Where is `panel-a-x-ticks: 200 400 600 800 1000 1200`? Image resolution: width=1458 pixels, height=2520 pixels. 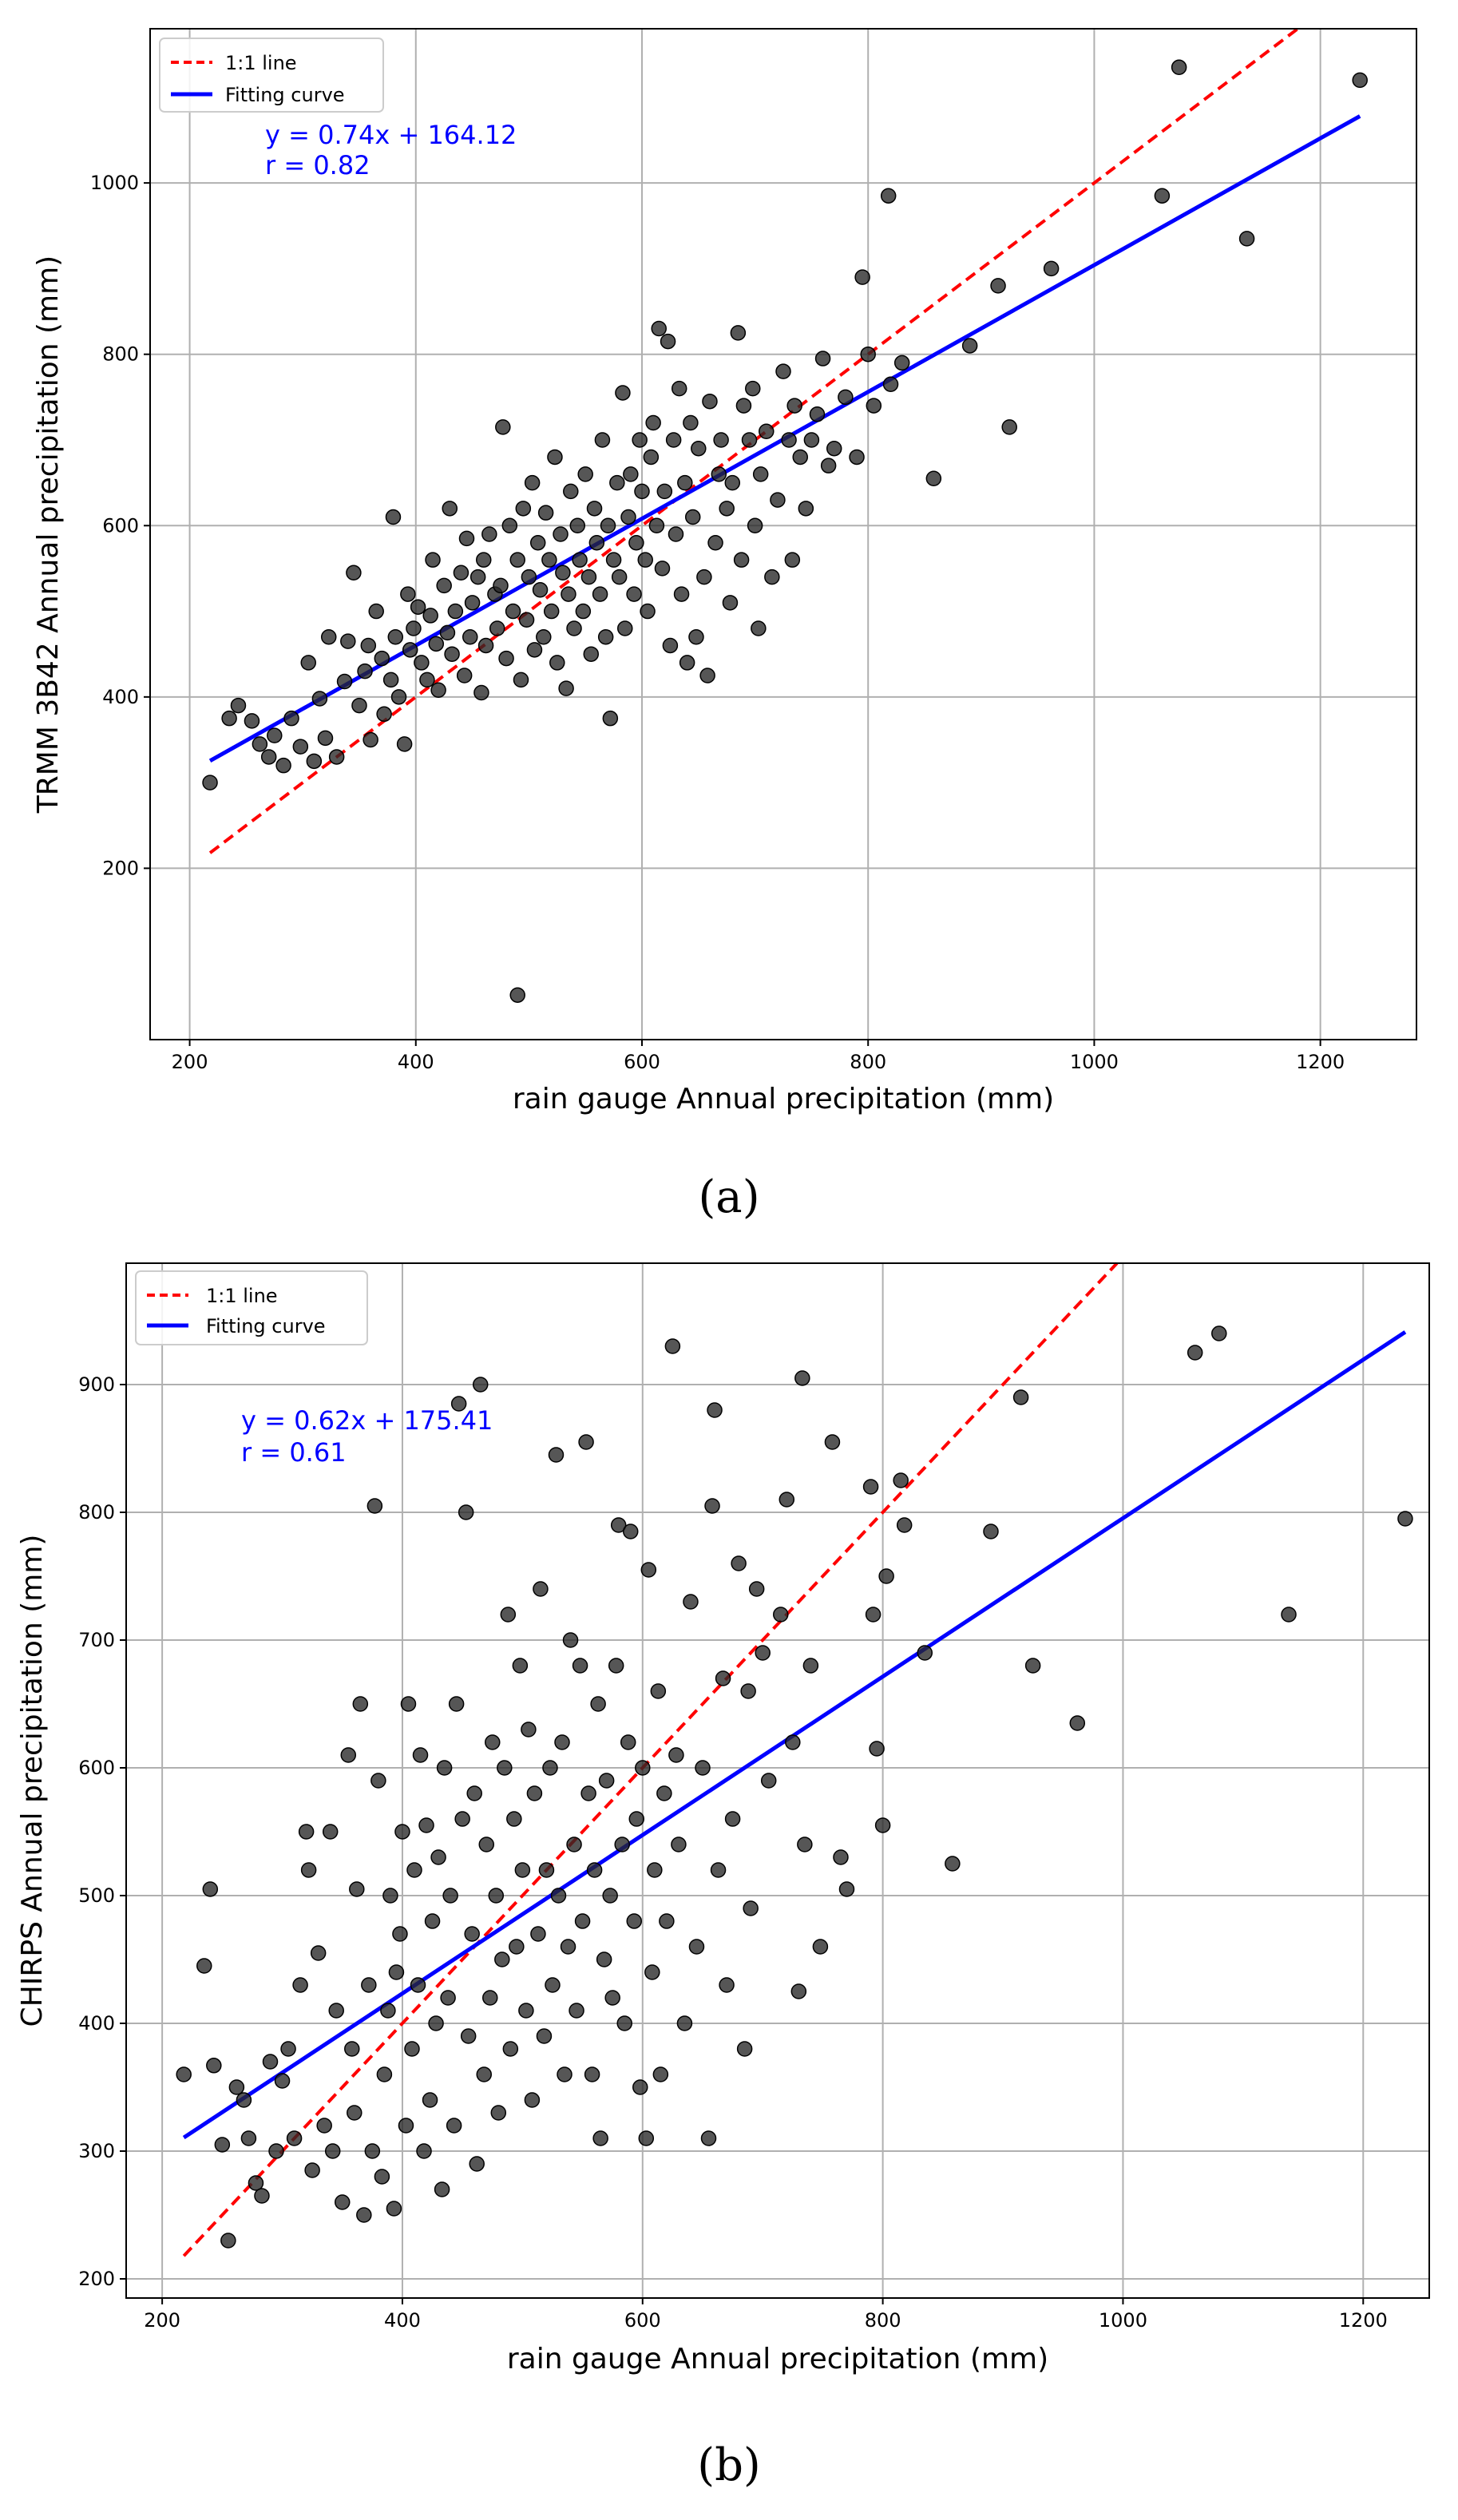
panel-a-x-ticks: 200 400 600 800 1000 1200 is located at coordinates (758, 1056).